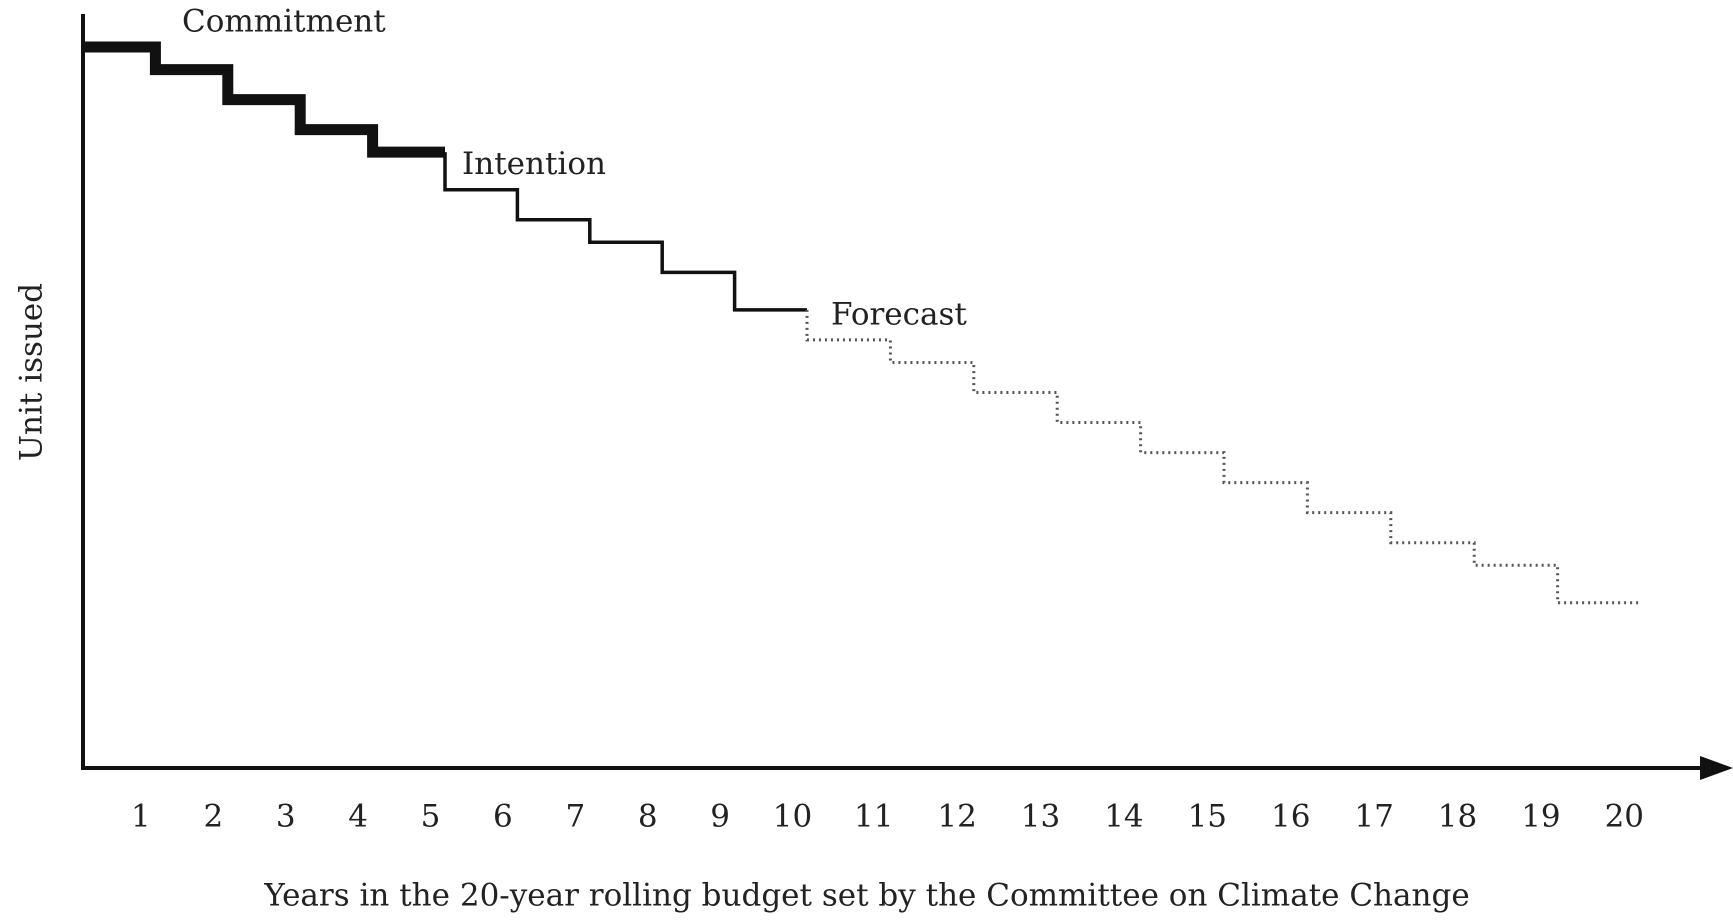  What do you see at coordinates (899, 314) in the screenshot?
I see `series-label: Forecast` at bounding box center [899, 314].